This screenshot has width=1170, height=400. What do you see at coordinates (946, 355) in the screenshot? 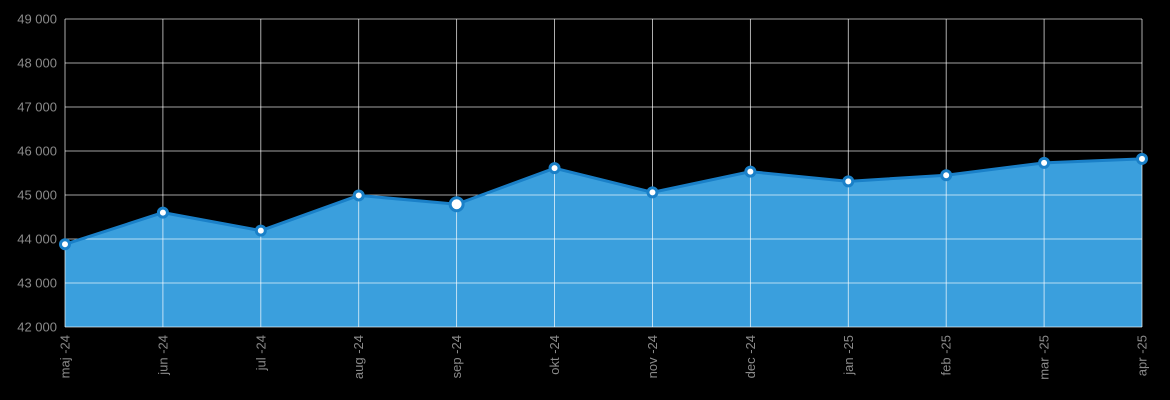
I see `x-tick-label: feb -25` at bounding box center [946, 355].